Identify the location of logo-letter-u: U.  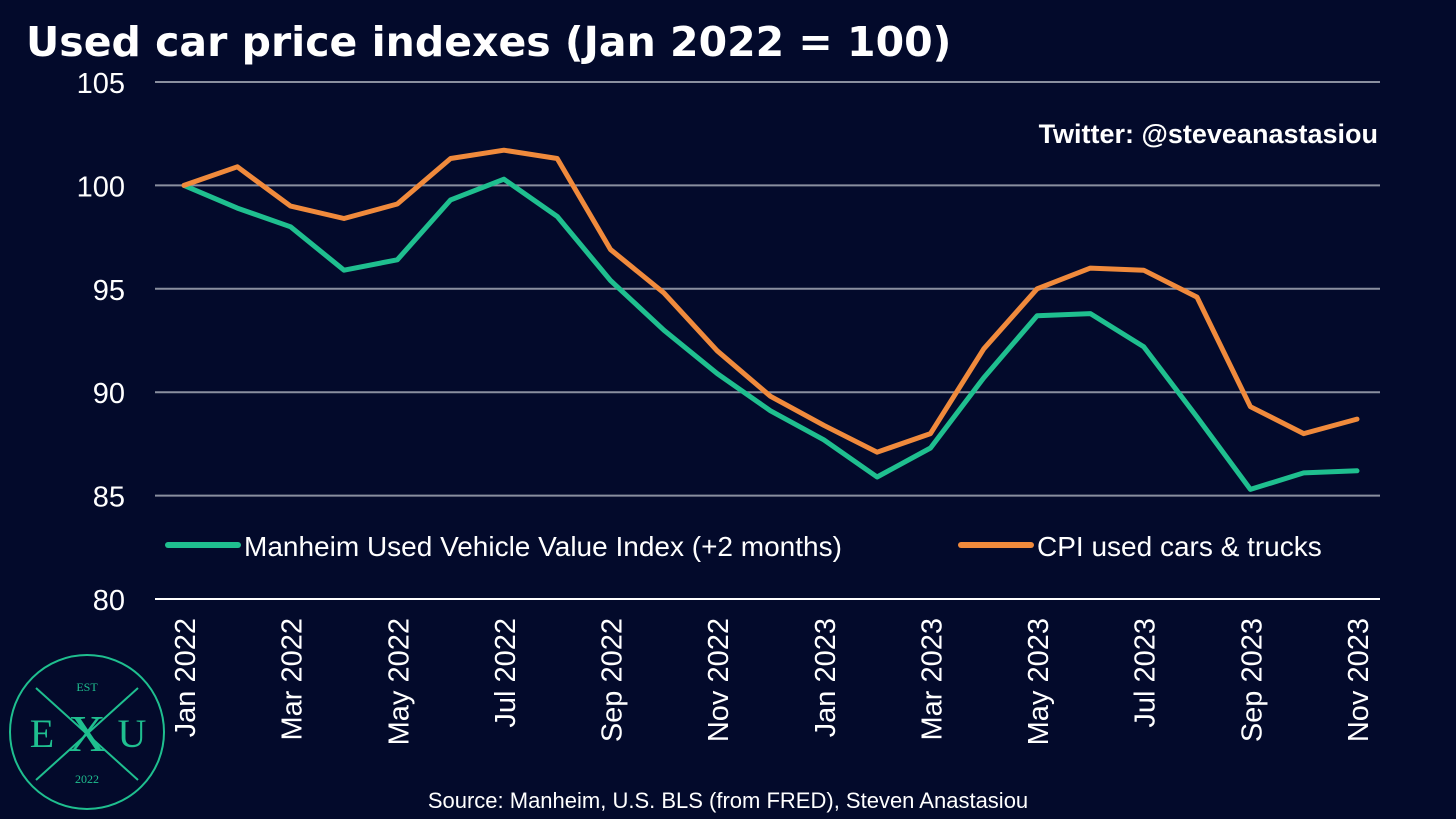
(132, 733).